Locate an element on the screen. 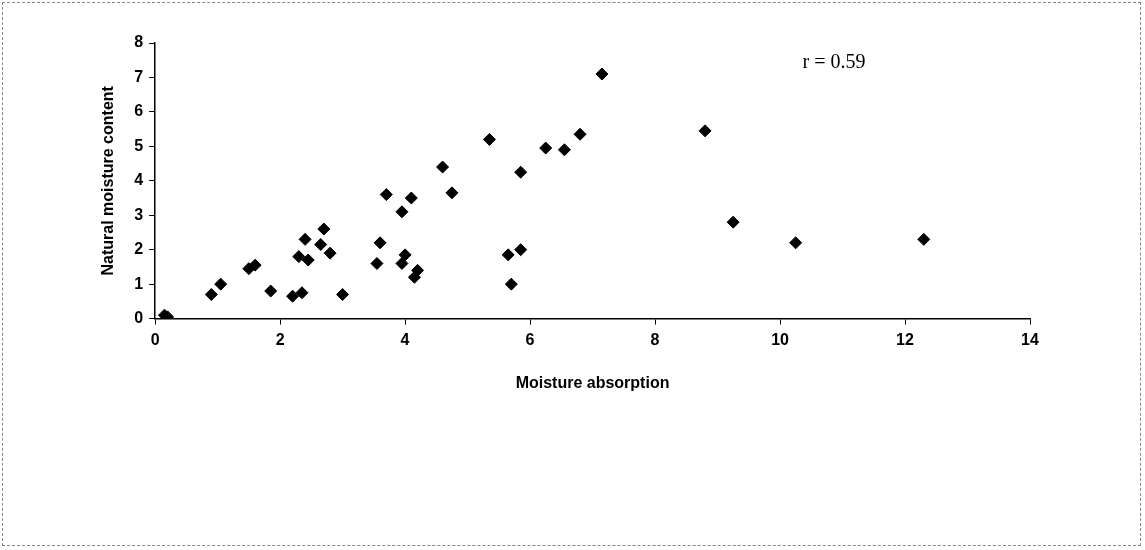 This screenshot has width=1145, height=550. x-axis-title: Moisture absorption is located at coordinates (592, 382).